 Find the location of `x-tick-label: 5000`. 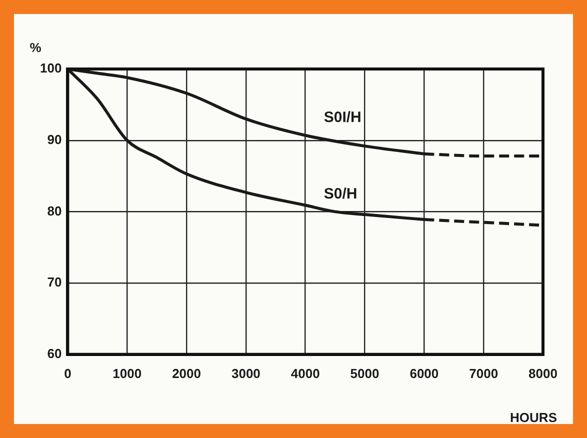

x-tick-label: 5000 is located at coordinates (365, 373).